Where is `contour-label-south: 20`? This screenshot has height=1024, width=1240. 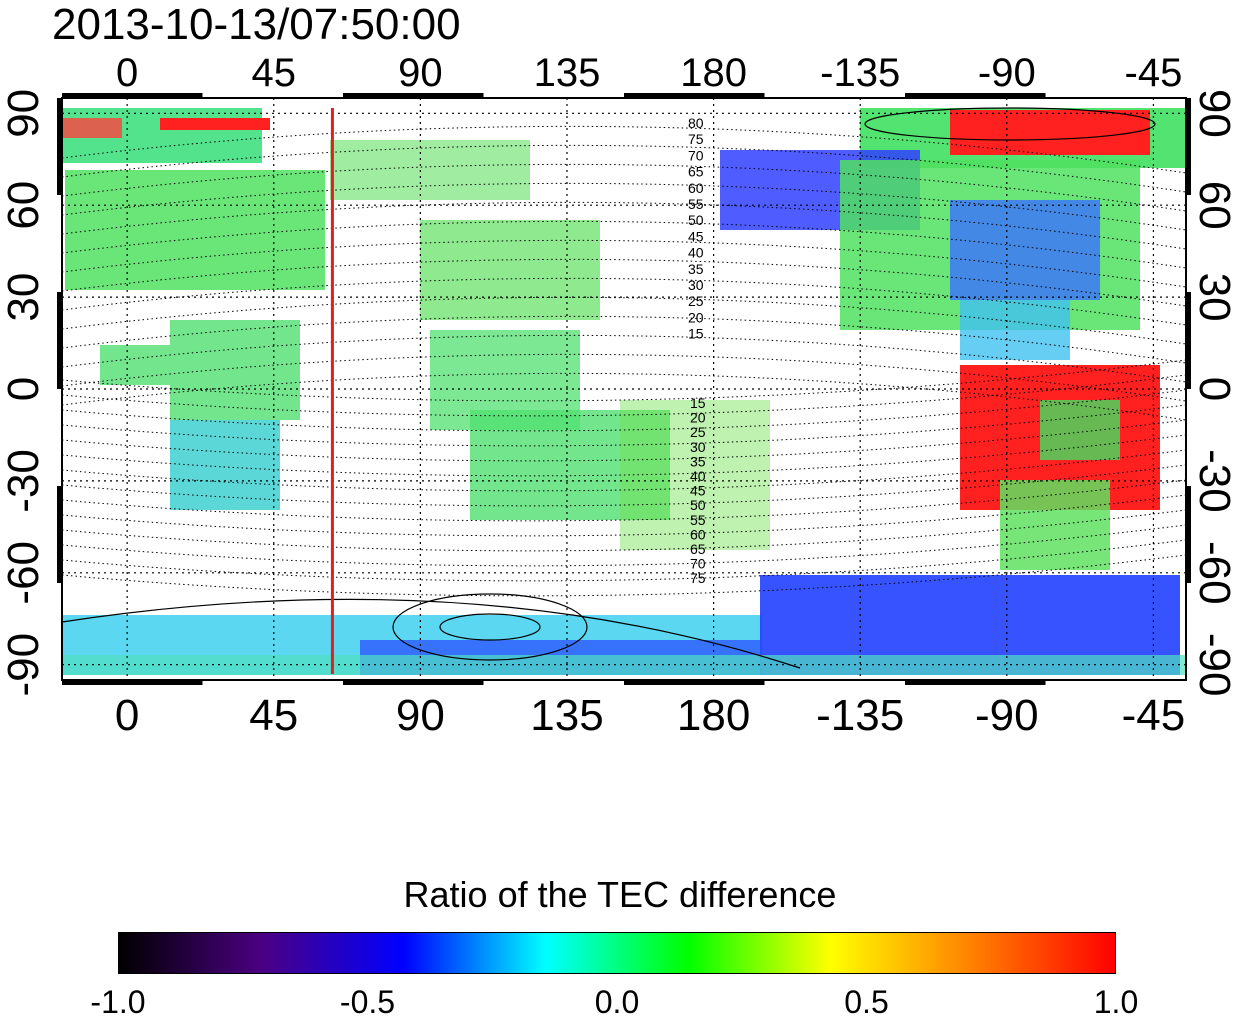
contour-label-south: 20 is located at coordinates (698, 418).